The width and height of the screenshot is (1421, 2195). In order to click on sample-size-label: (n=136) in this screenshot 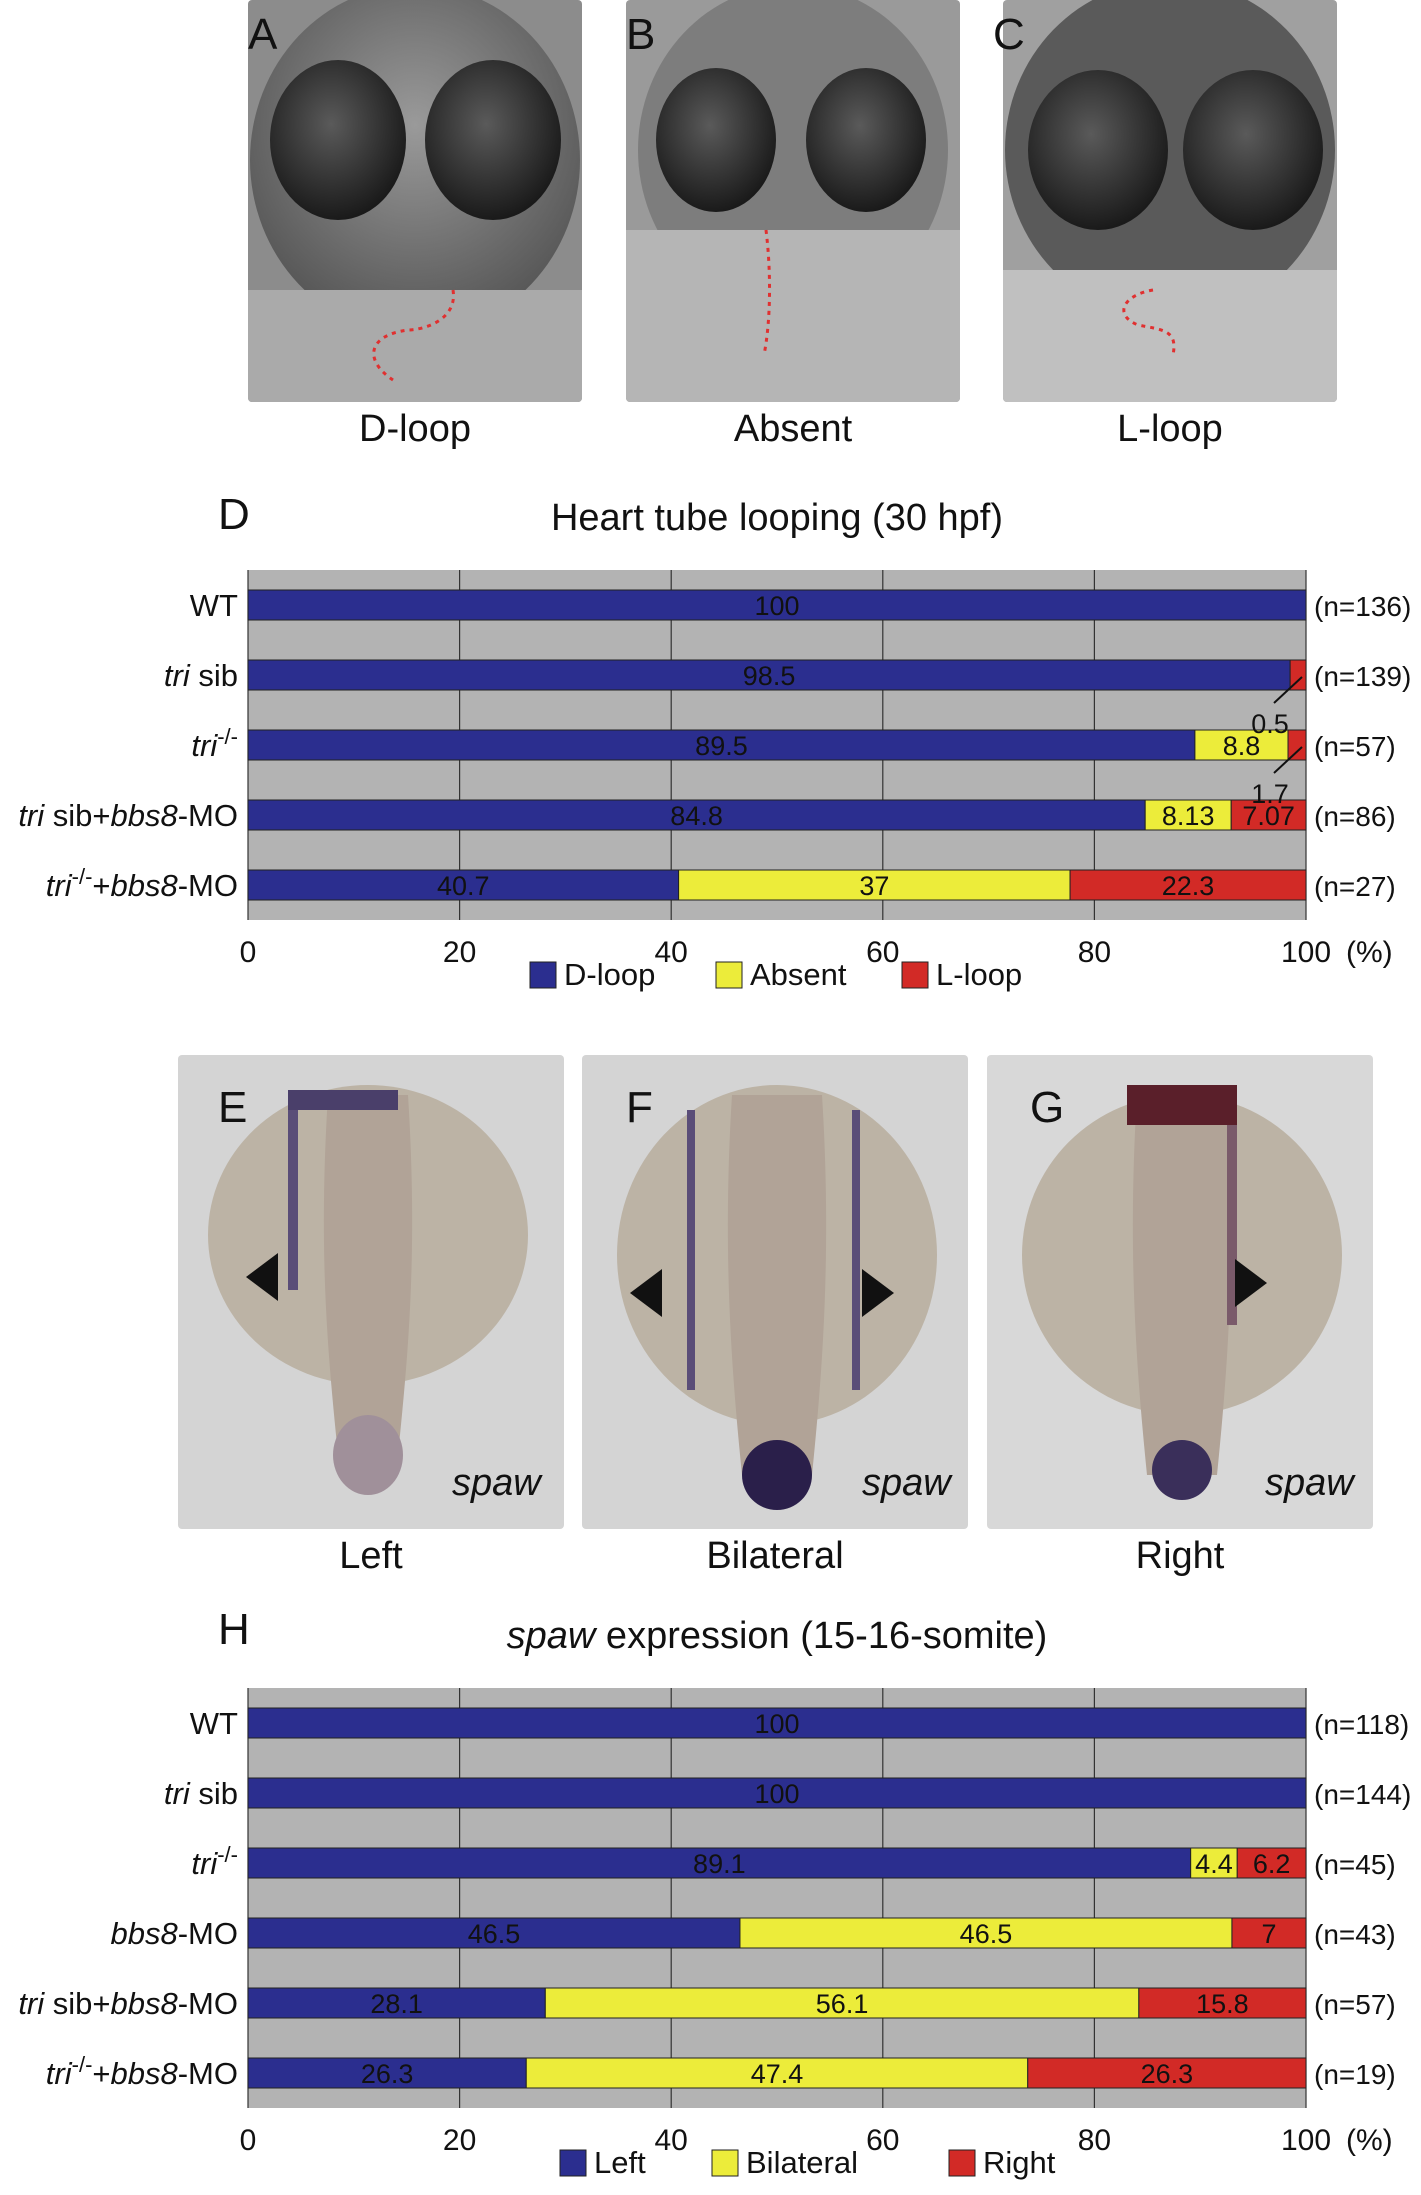, I will do `click(1362, 606)`.